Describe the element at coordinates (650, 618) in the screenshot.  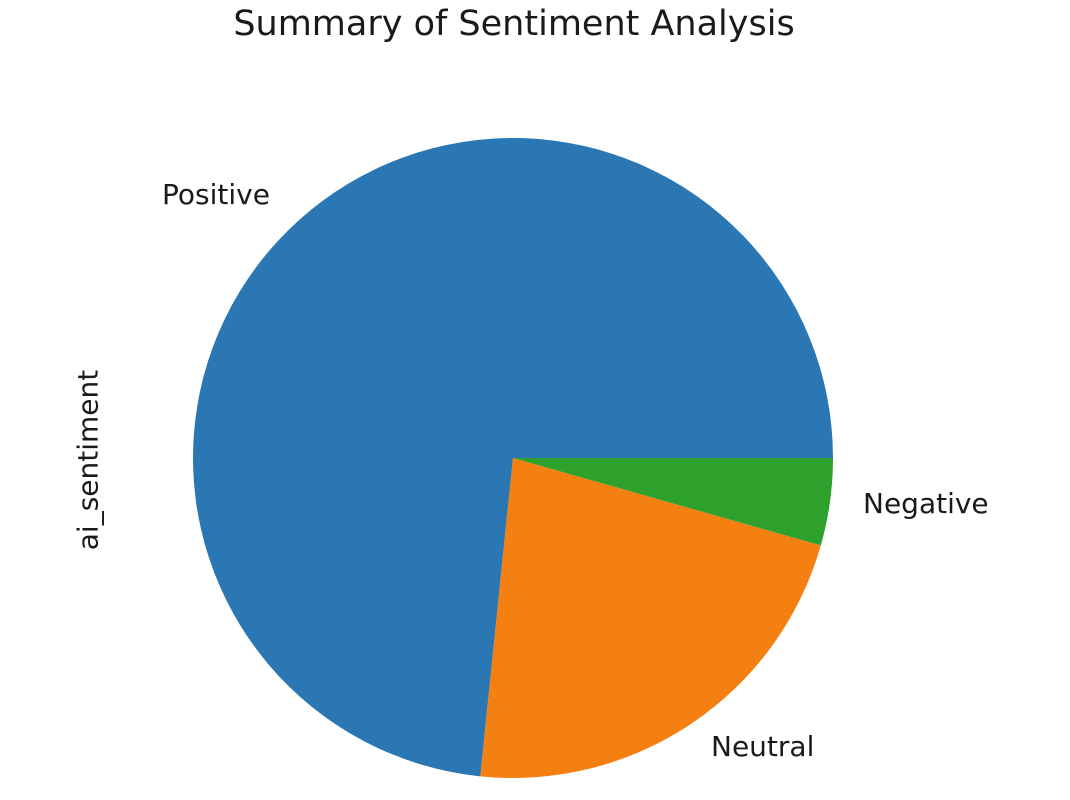
I see `pie-slice-neutral` at that location.